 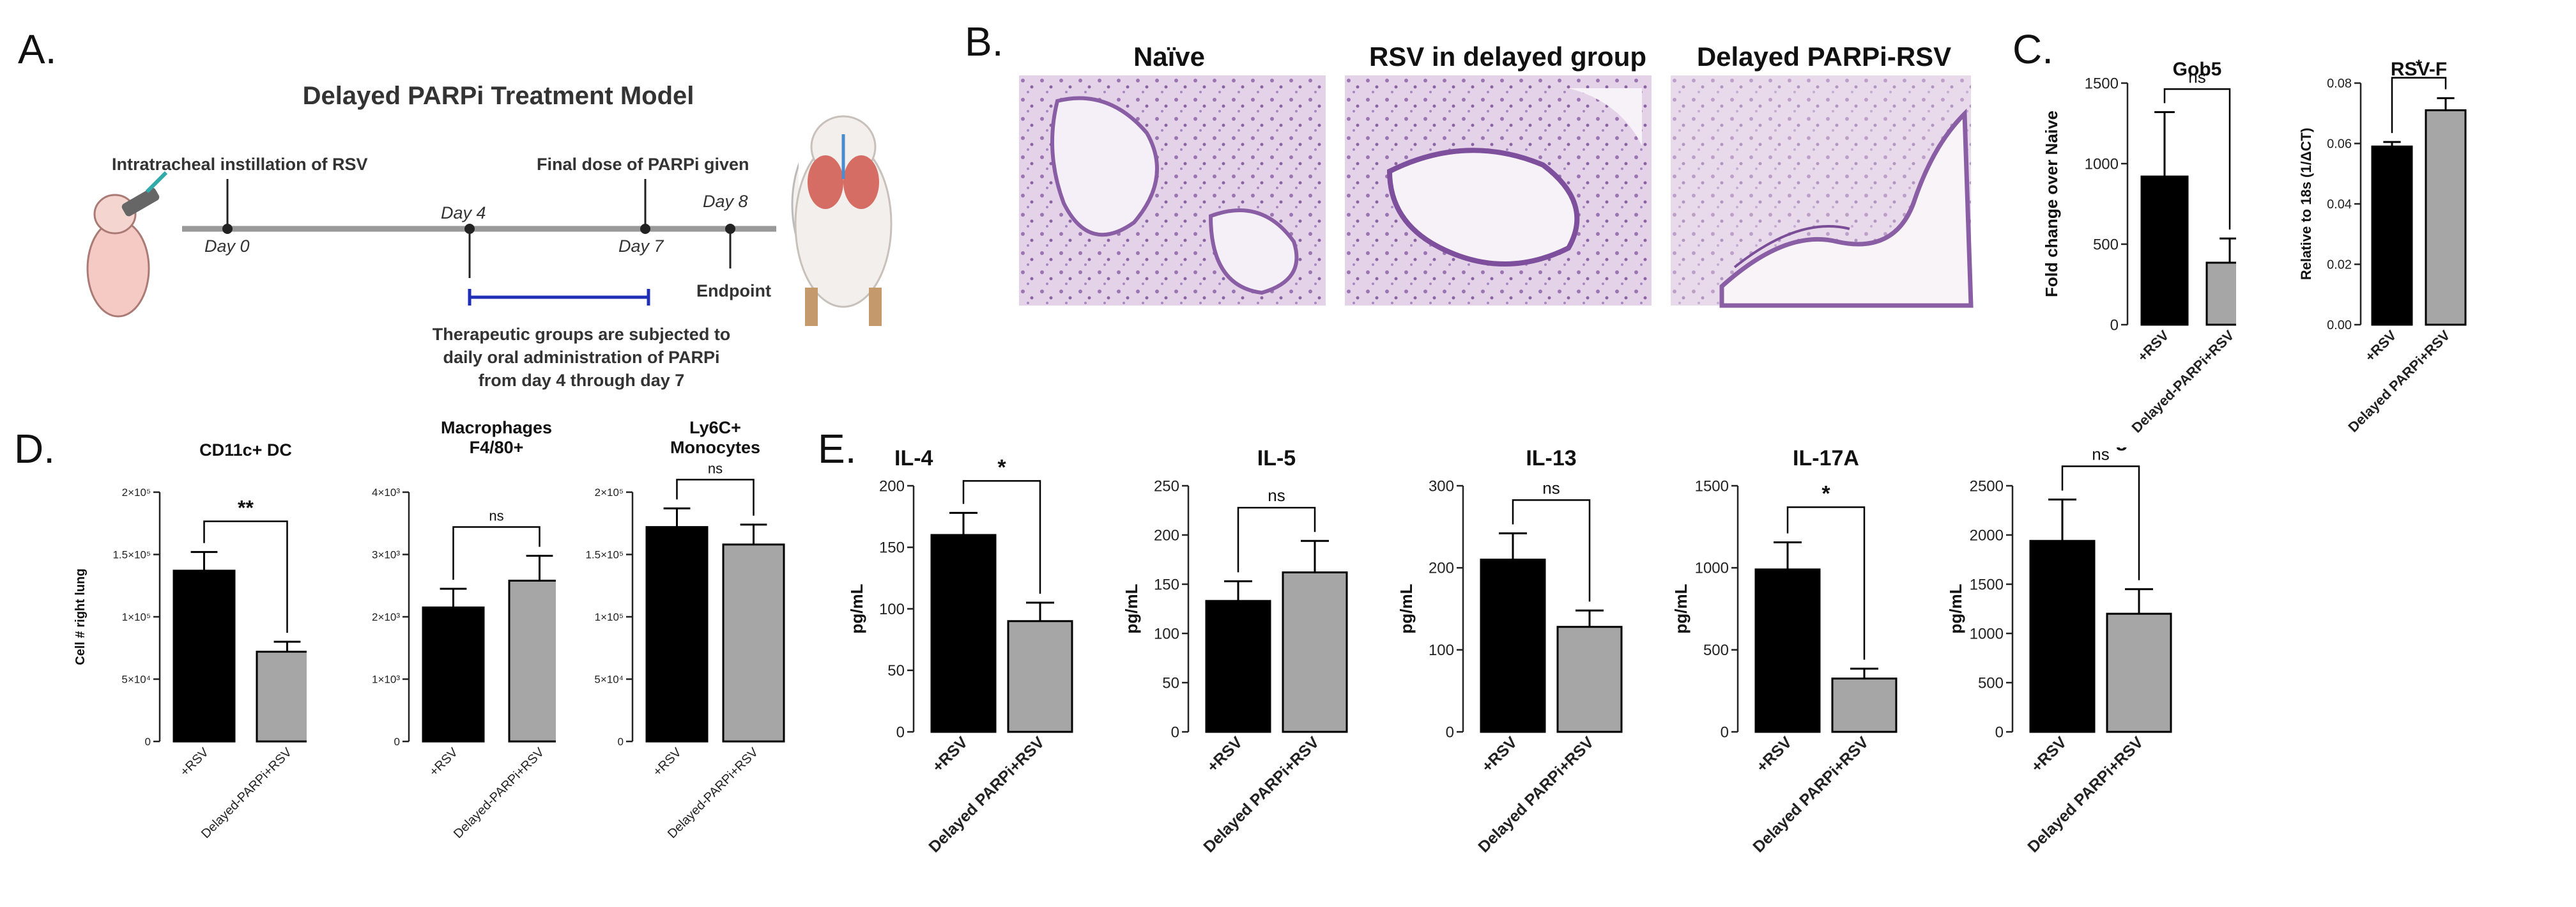 What do you see at coordinates (34, 449) in the screenshot?
I see `panel-letter-d: D.` at bounding box center [34, 449].